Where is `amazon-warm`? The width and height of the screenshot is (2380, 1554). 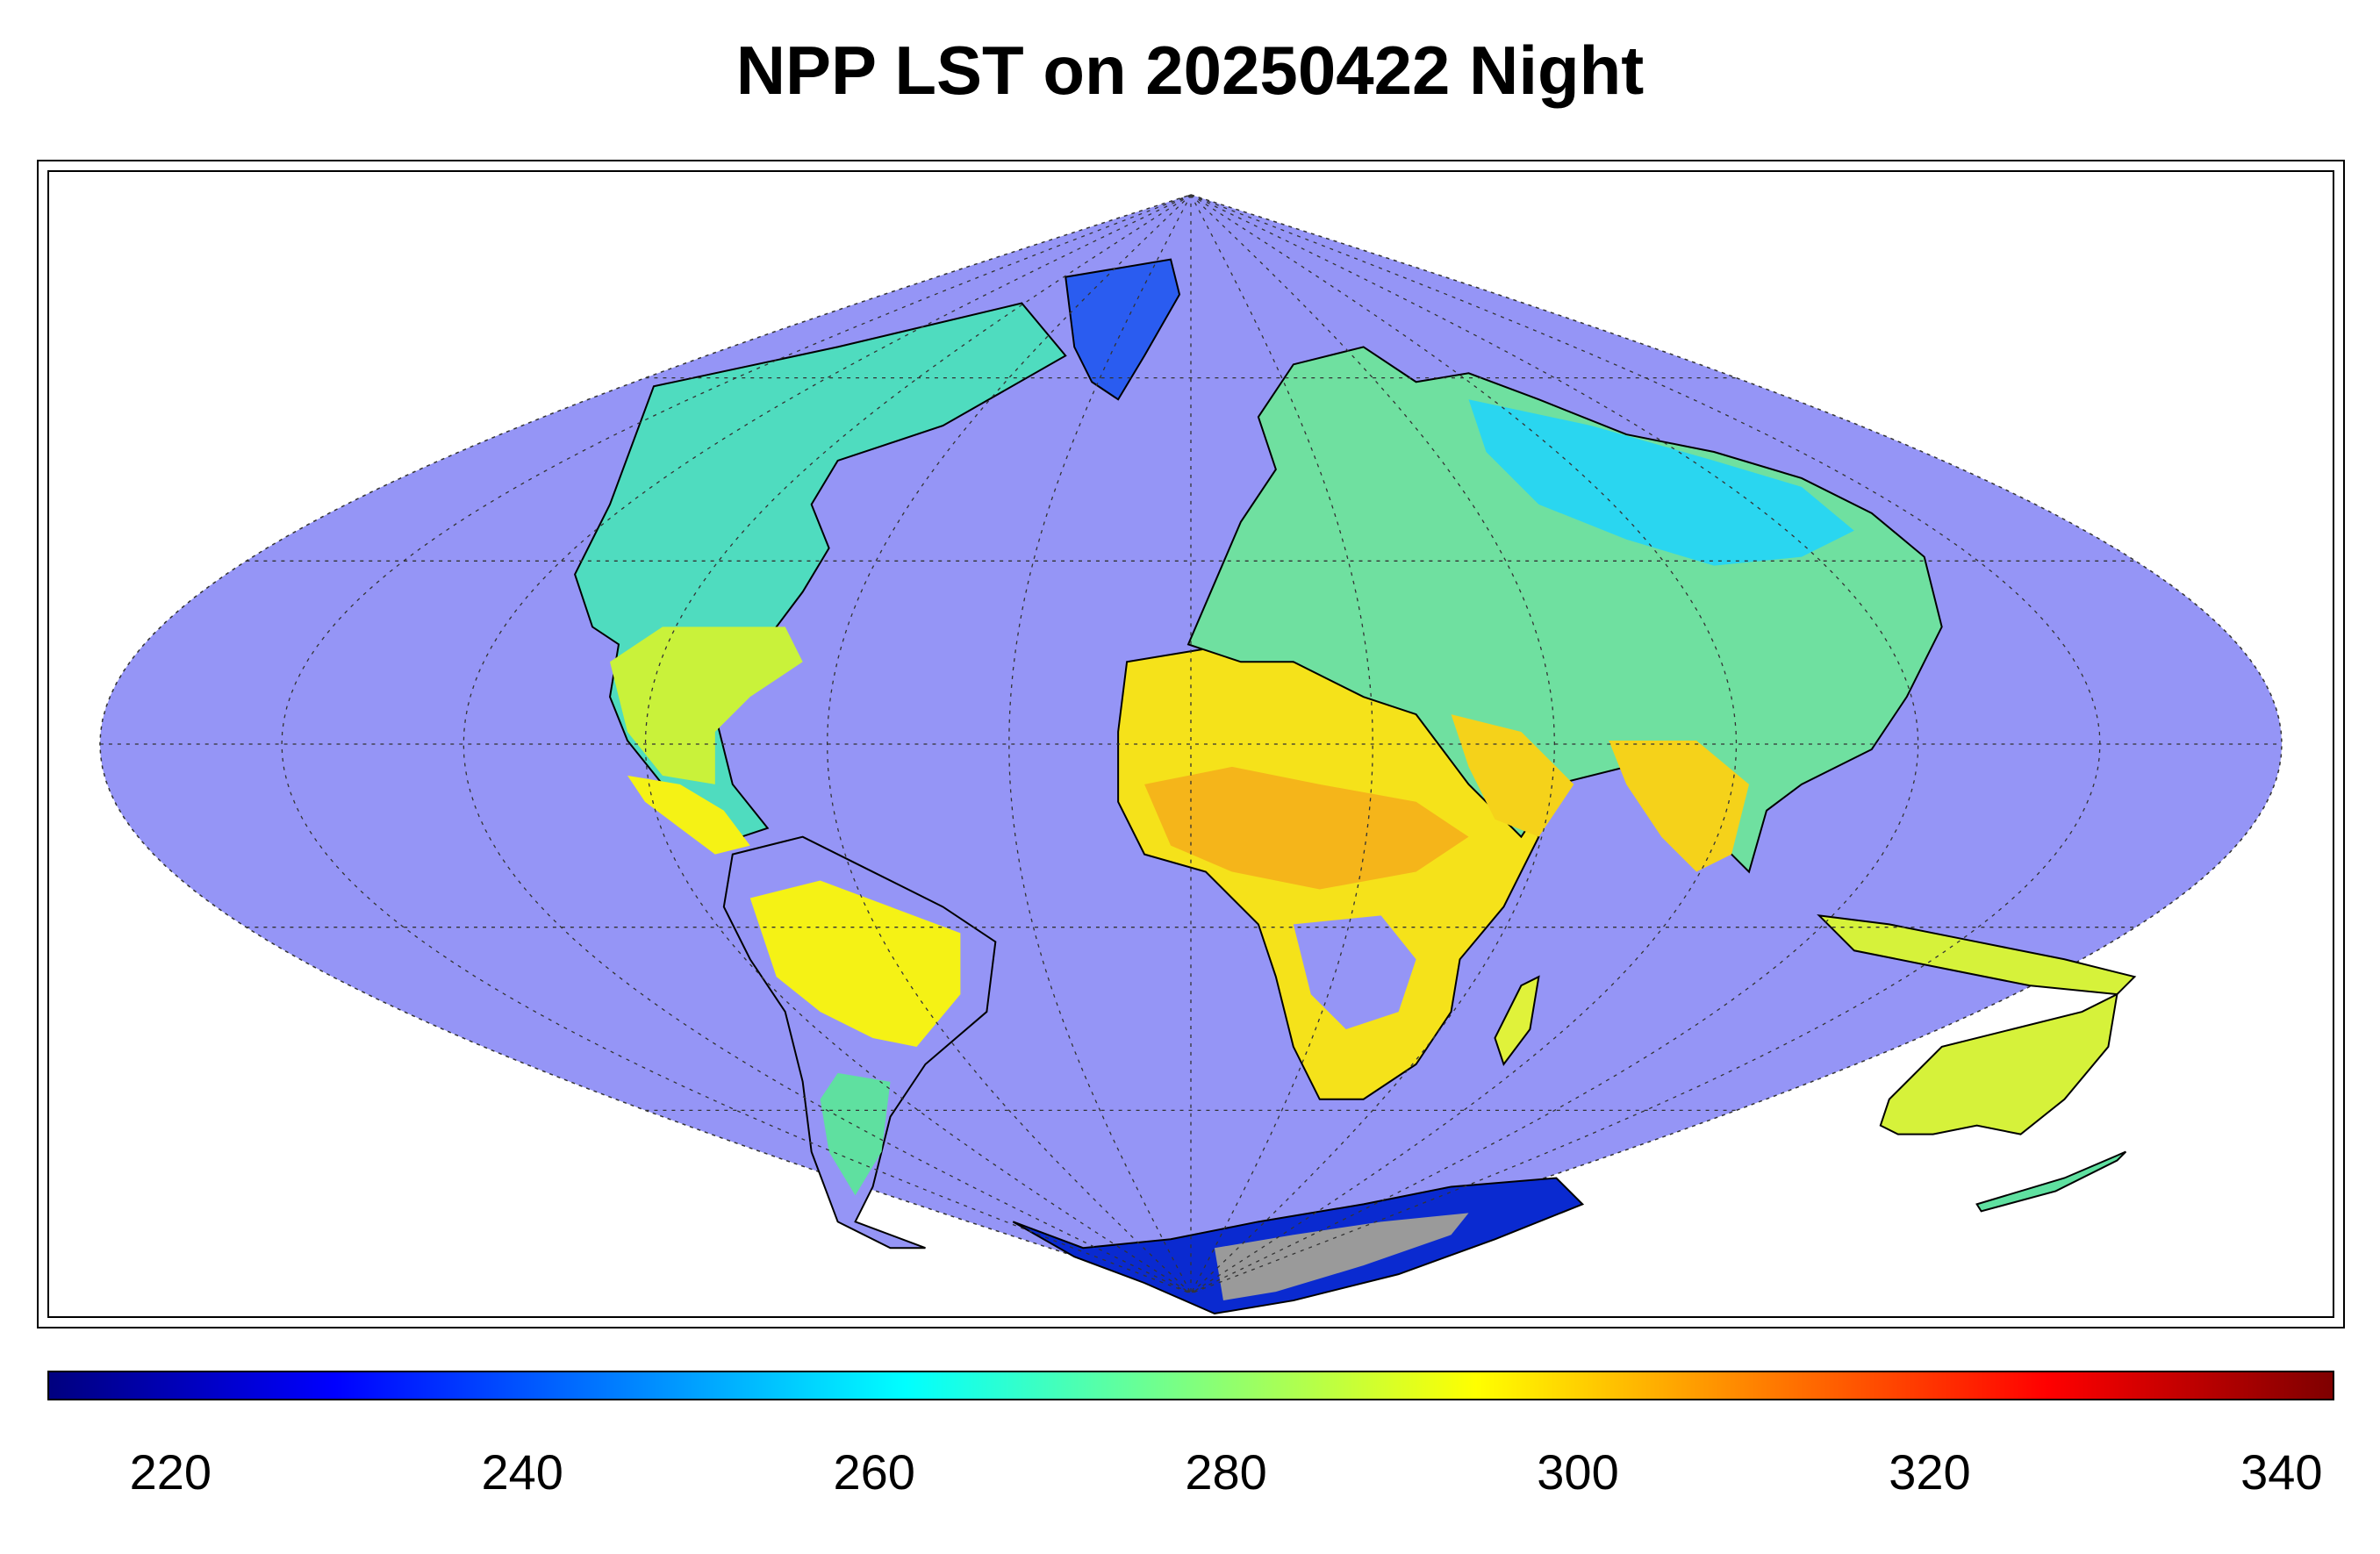 amazon-warm is located at coordinates (855, 963).